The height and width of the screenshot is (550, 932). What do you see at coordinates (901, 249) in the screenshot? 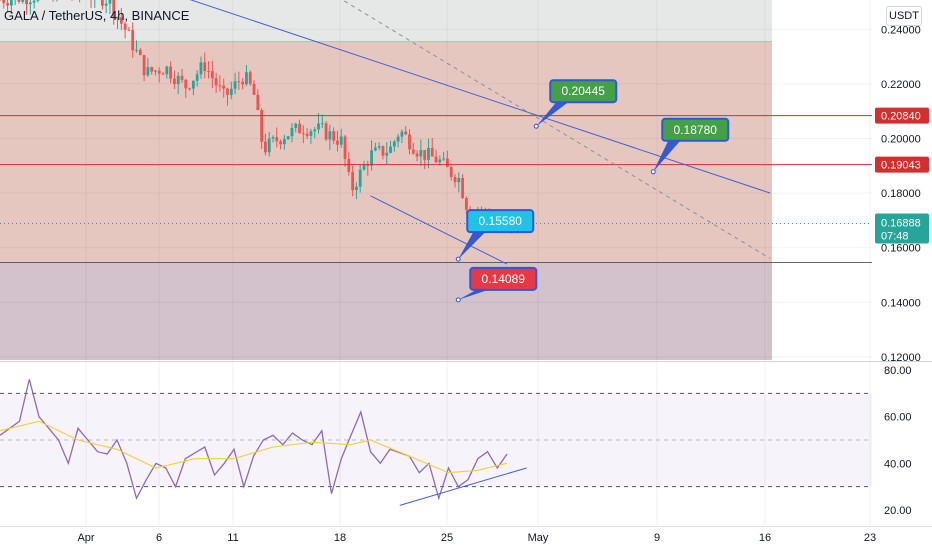
I see `price-tick-label: 0.16000` at bounding box center [901, 249].